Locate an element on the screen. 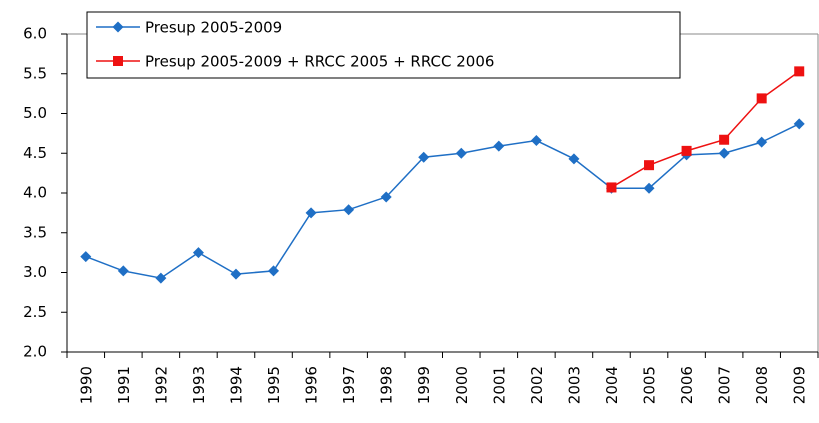  series-line is located at coordinates (705, 129).